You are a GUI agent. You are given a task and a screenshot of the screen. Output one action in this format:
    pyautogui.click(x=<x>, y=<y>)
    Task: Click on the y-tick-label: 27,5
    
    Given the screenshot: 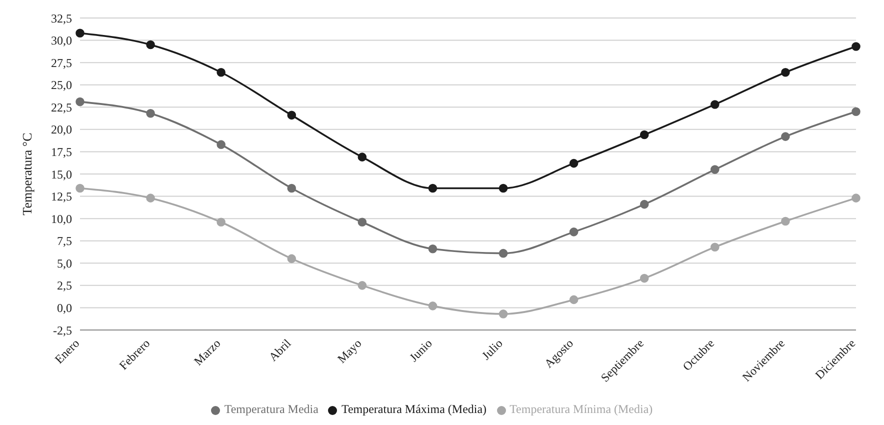 What is the action you would take?
    pyautogui.click(x=61, y=63)
    